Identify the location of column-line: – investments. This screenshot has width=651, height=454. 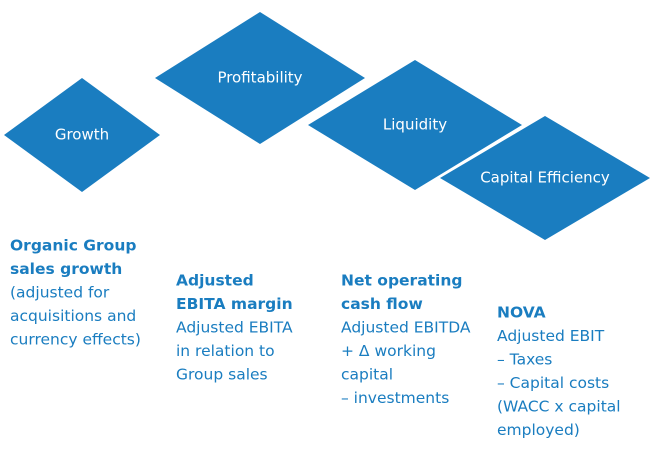
(395, 398).